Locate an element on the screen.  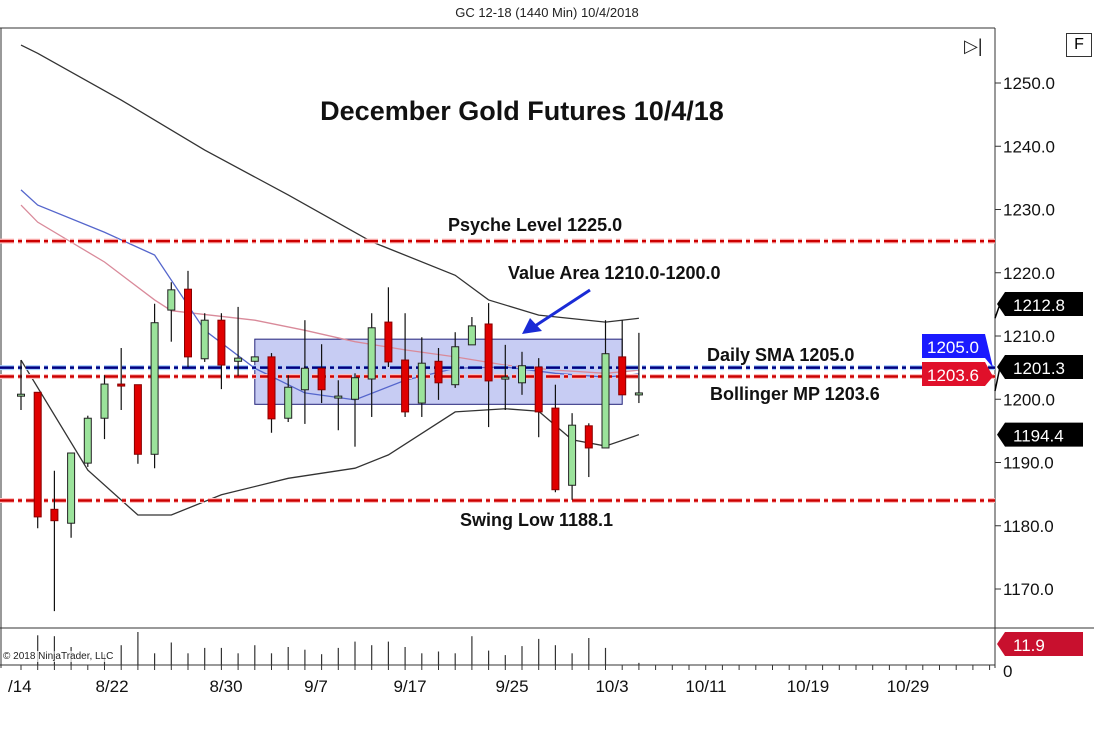
f-button: F is located at coordinates (1079, 45).